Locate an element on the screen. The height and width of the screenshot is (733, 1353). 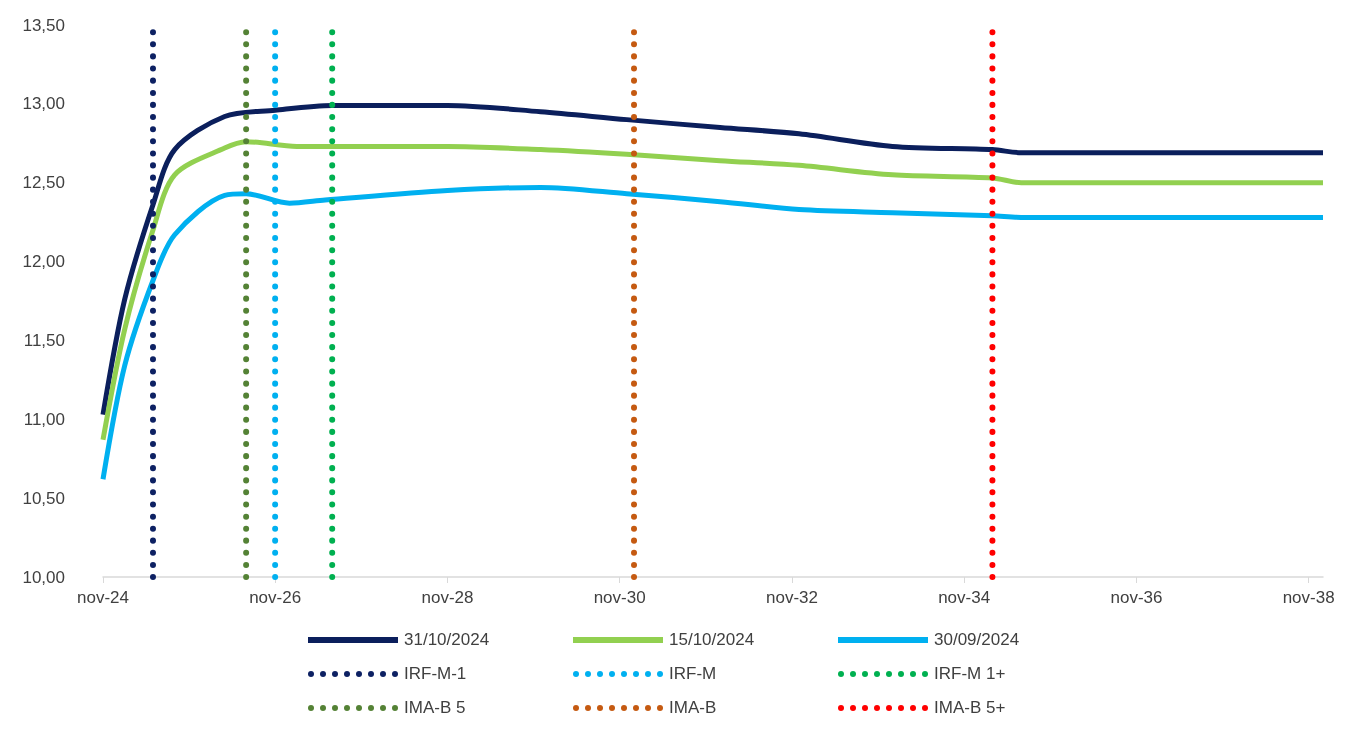
x-tick-label: nov-36 is located at coordinates (1136, 597).